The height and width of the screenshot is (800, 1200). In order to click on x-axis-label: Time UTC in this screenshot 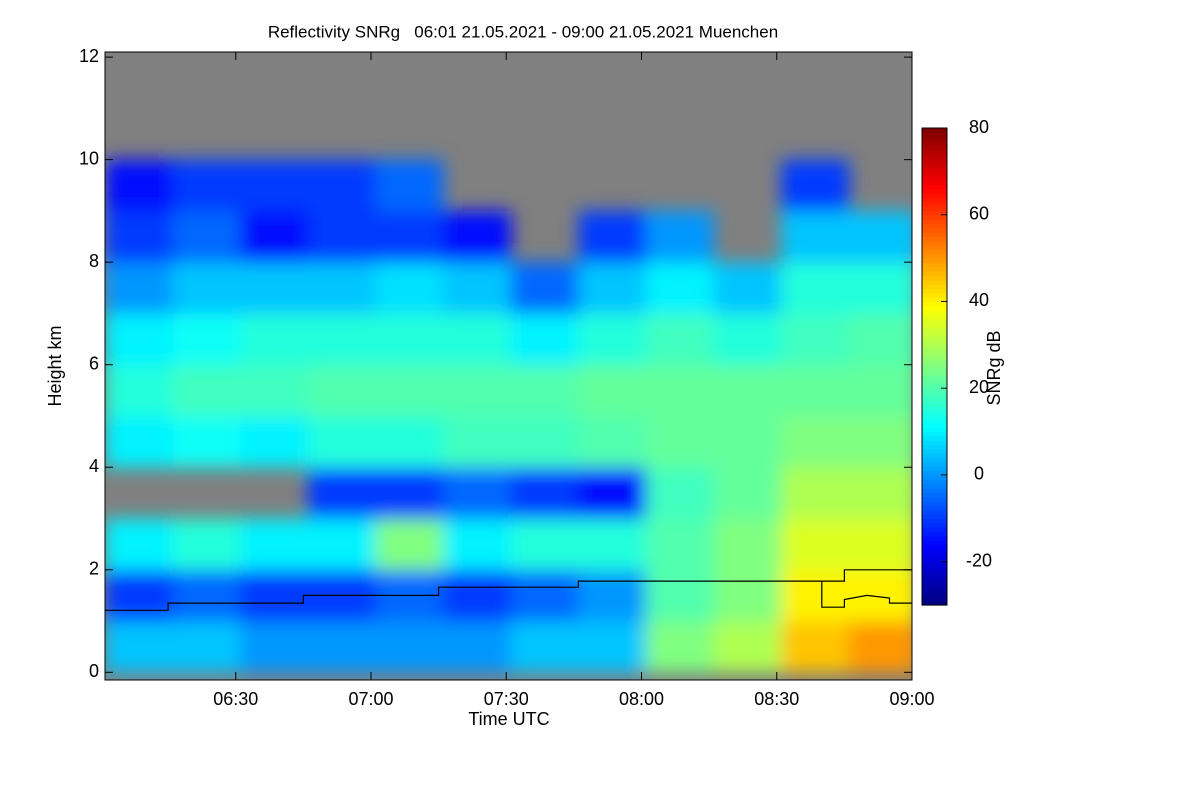, I will do `click(508, 719)`.